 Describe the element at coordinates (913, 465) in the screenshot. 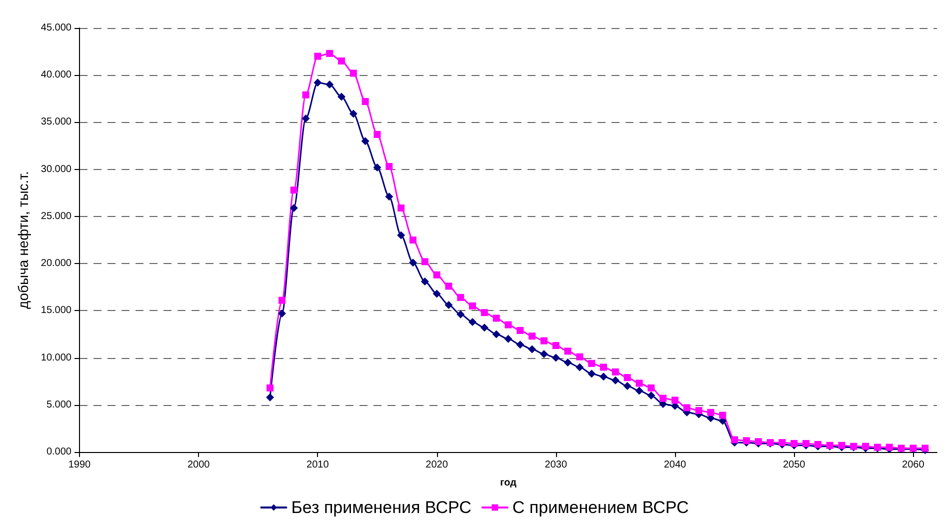

I see `x-tick-label: 2060` at that location.